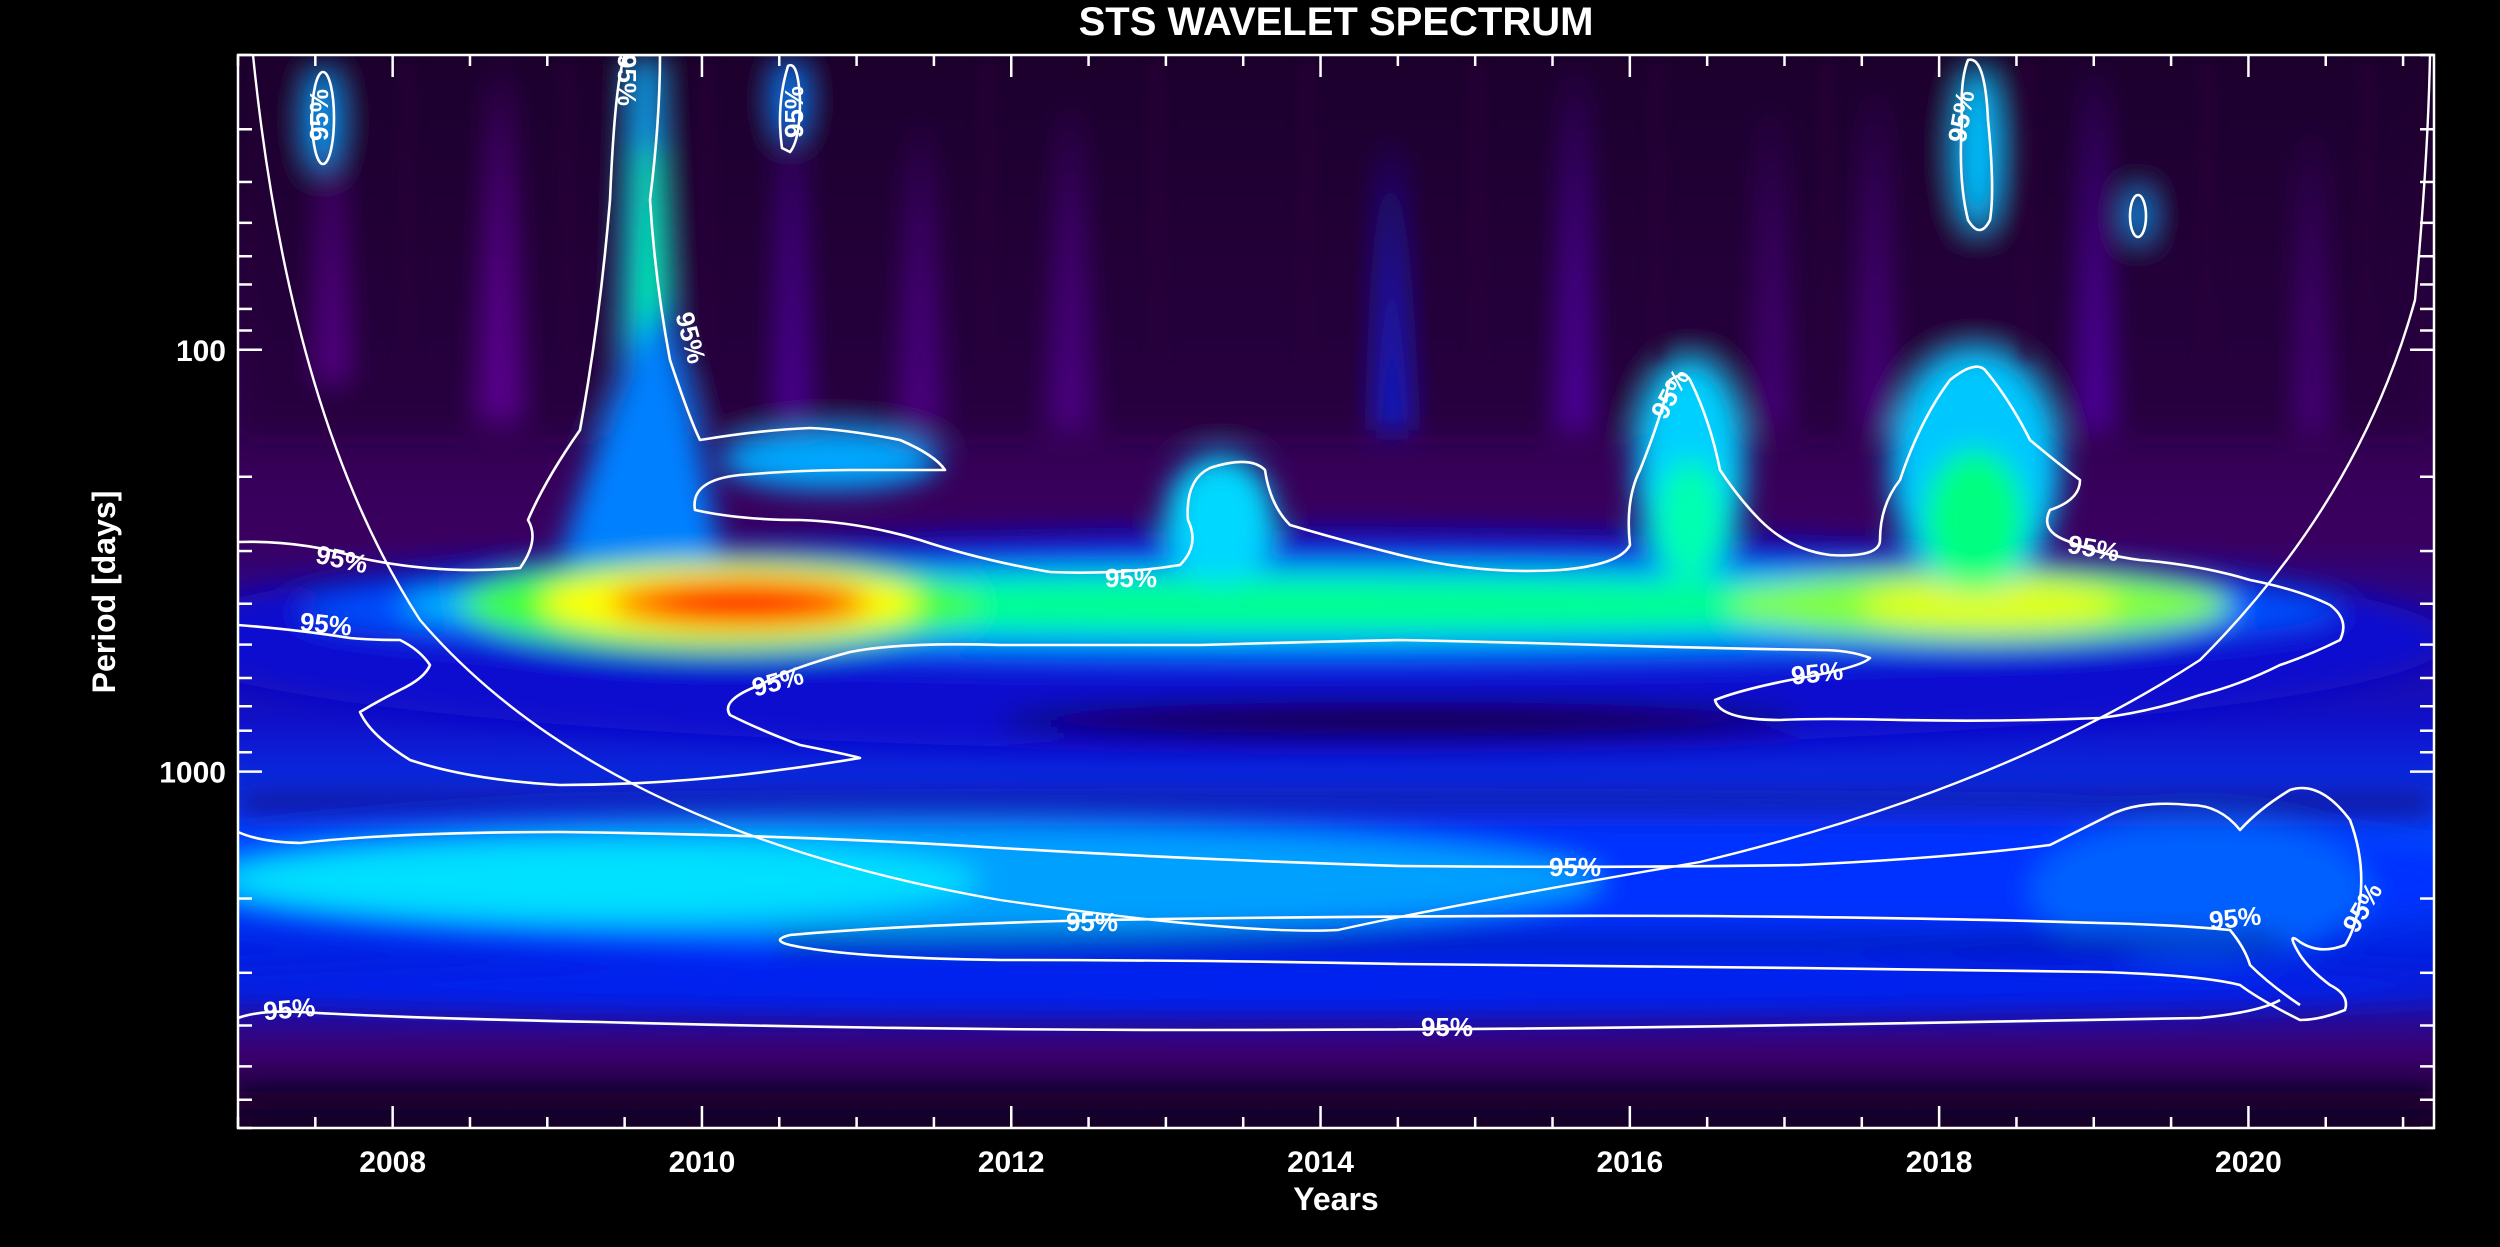 The height and width of the screenshot is (1247, 2500). Describe the element at coordinates (192, 562) in the screenshot. I see `y-tick-labels: 100 1000` at that location.